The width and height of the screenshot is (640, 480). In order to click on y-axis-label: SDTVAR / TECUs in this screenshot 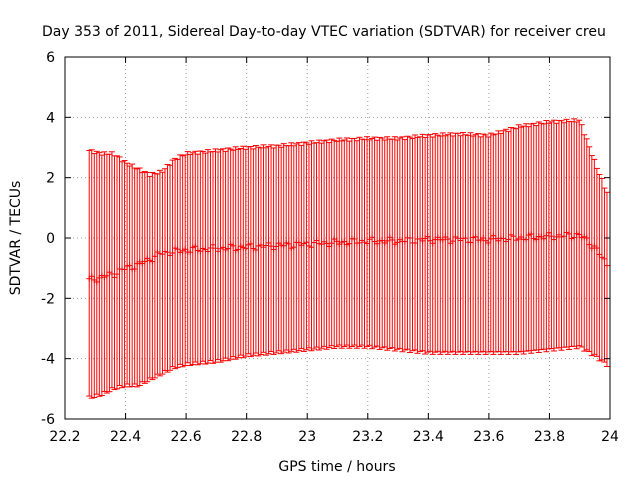, I will do `click(16, 238)`.